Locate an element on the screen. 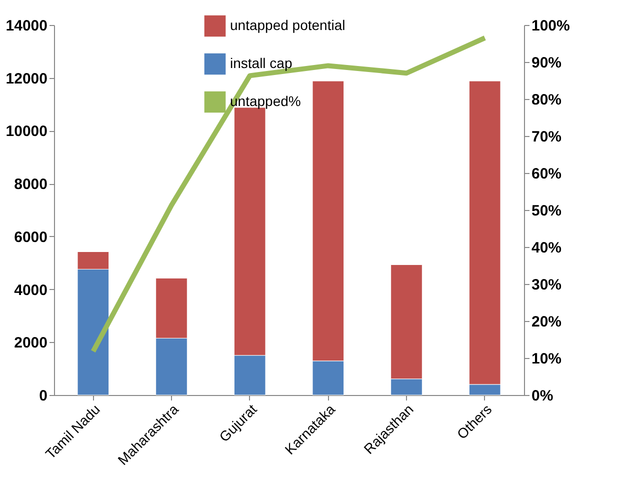 Image resolution: width=619 pixels, height=494 pixels. y2-tick-label: 70% is located at coordinates (547, 137).